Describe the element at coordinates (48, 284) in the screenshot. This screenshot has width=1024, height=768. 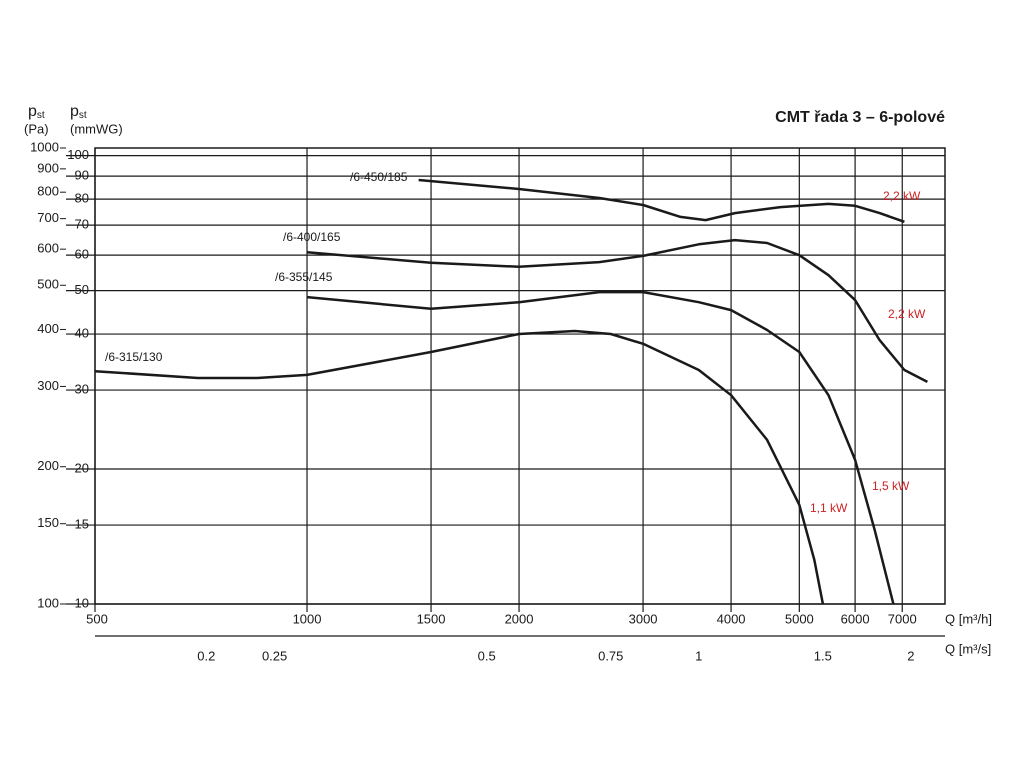
I see `y-tick-label: 500` at that location.